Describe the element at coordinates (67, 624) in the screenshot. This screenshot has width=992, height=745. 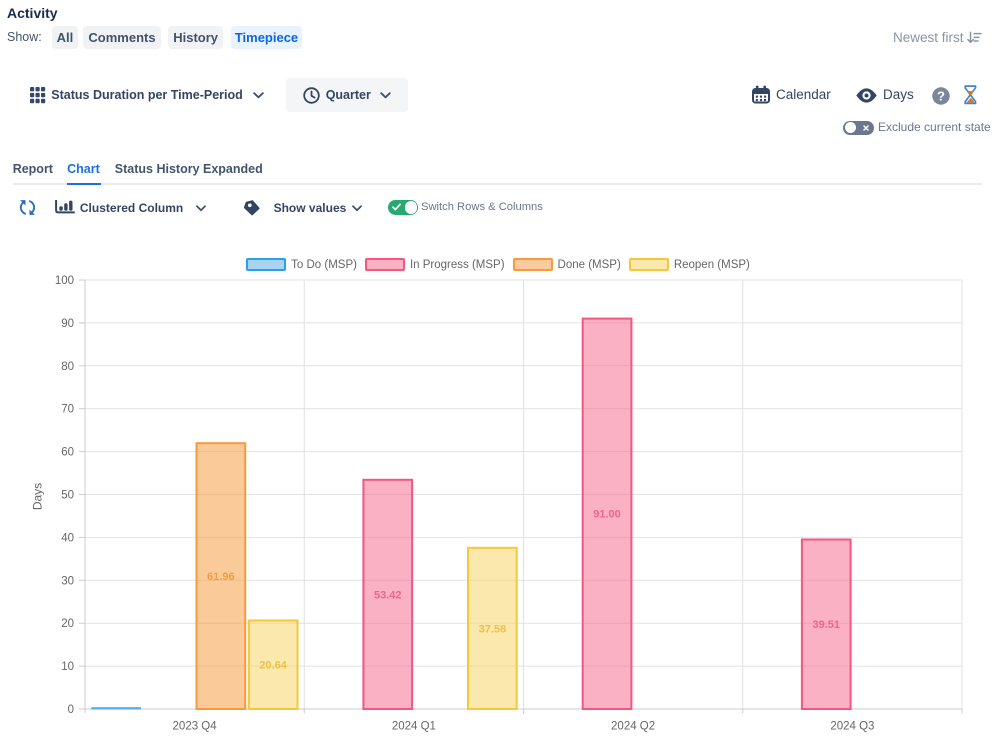
I see `svg-text: 20` at that location.